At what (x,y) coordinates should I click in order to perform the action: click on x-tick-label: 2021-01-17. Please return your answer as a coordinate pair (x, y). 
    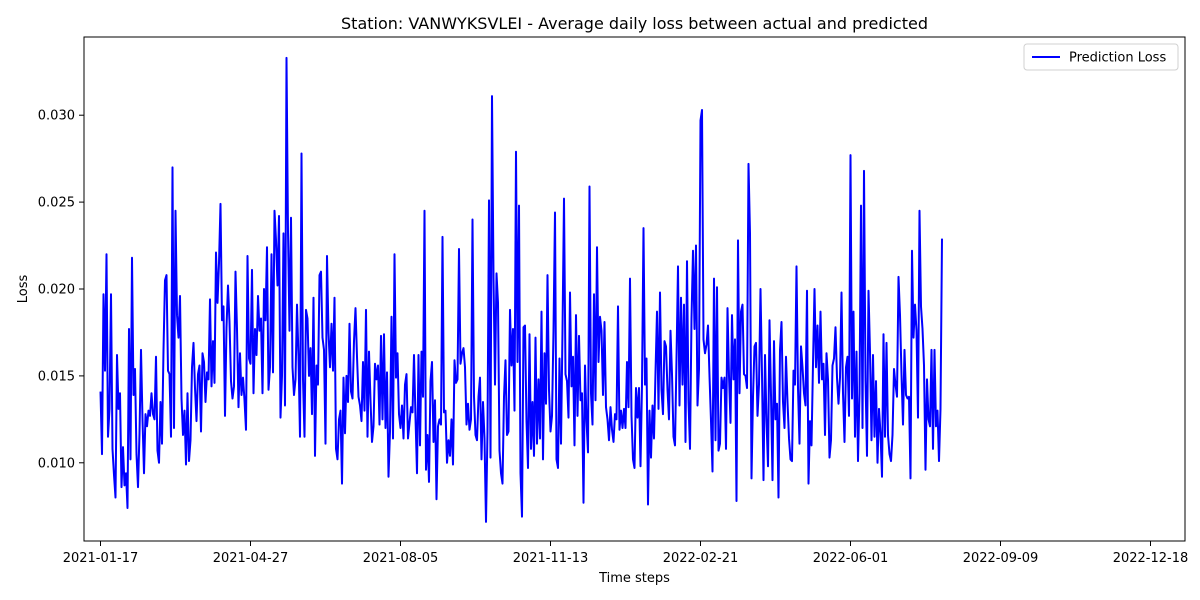
    Looking at the image, I should click on (101, 558).